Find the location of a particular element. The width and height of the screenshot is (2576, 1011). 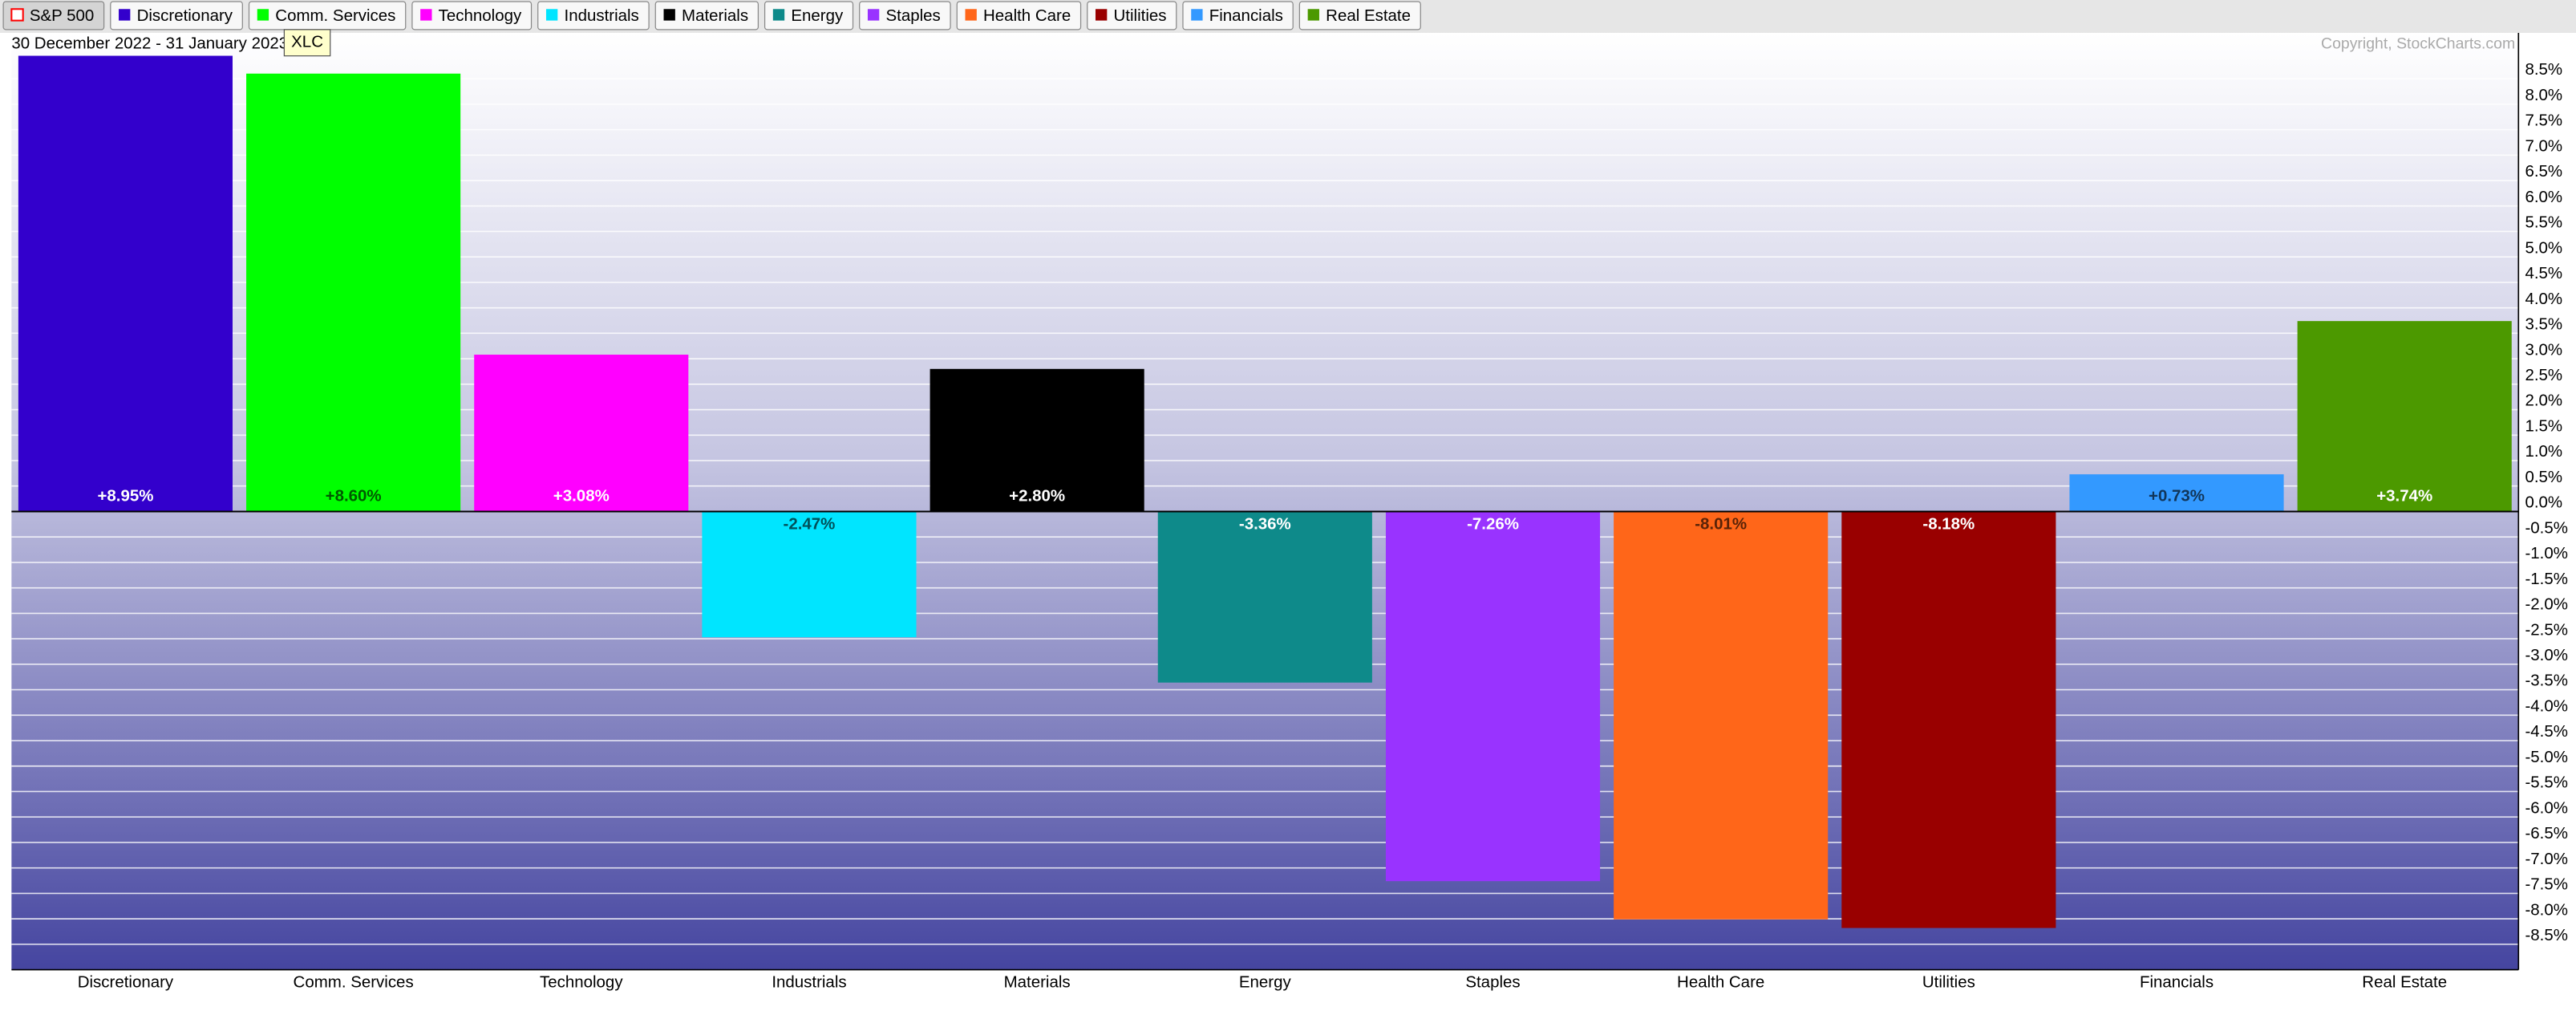

x-tick-label: Real Estate is located at coordinates (2404, 981).